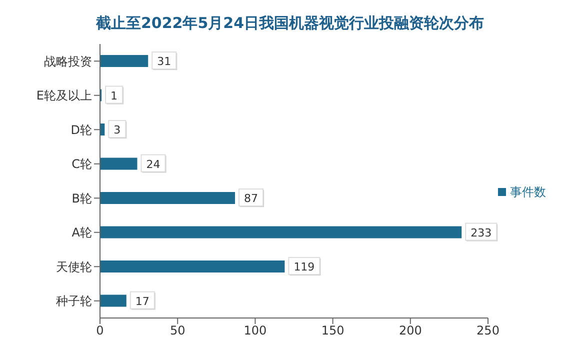  Describe the element at coordinates (82, 198) in the screenshot. I see `y-tick-label: B轮` at that location.